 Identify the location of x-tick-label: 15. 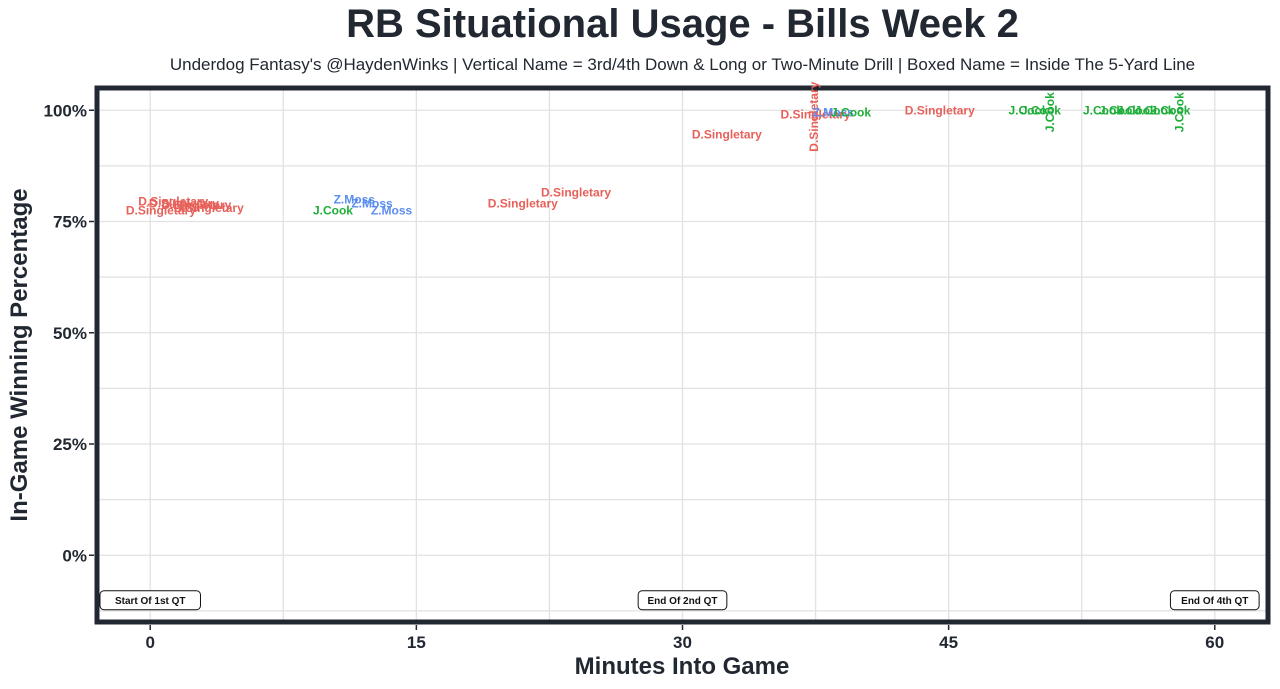
(416, 642).